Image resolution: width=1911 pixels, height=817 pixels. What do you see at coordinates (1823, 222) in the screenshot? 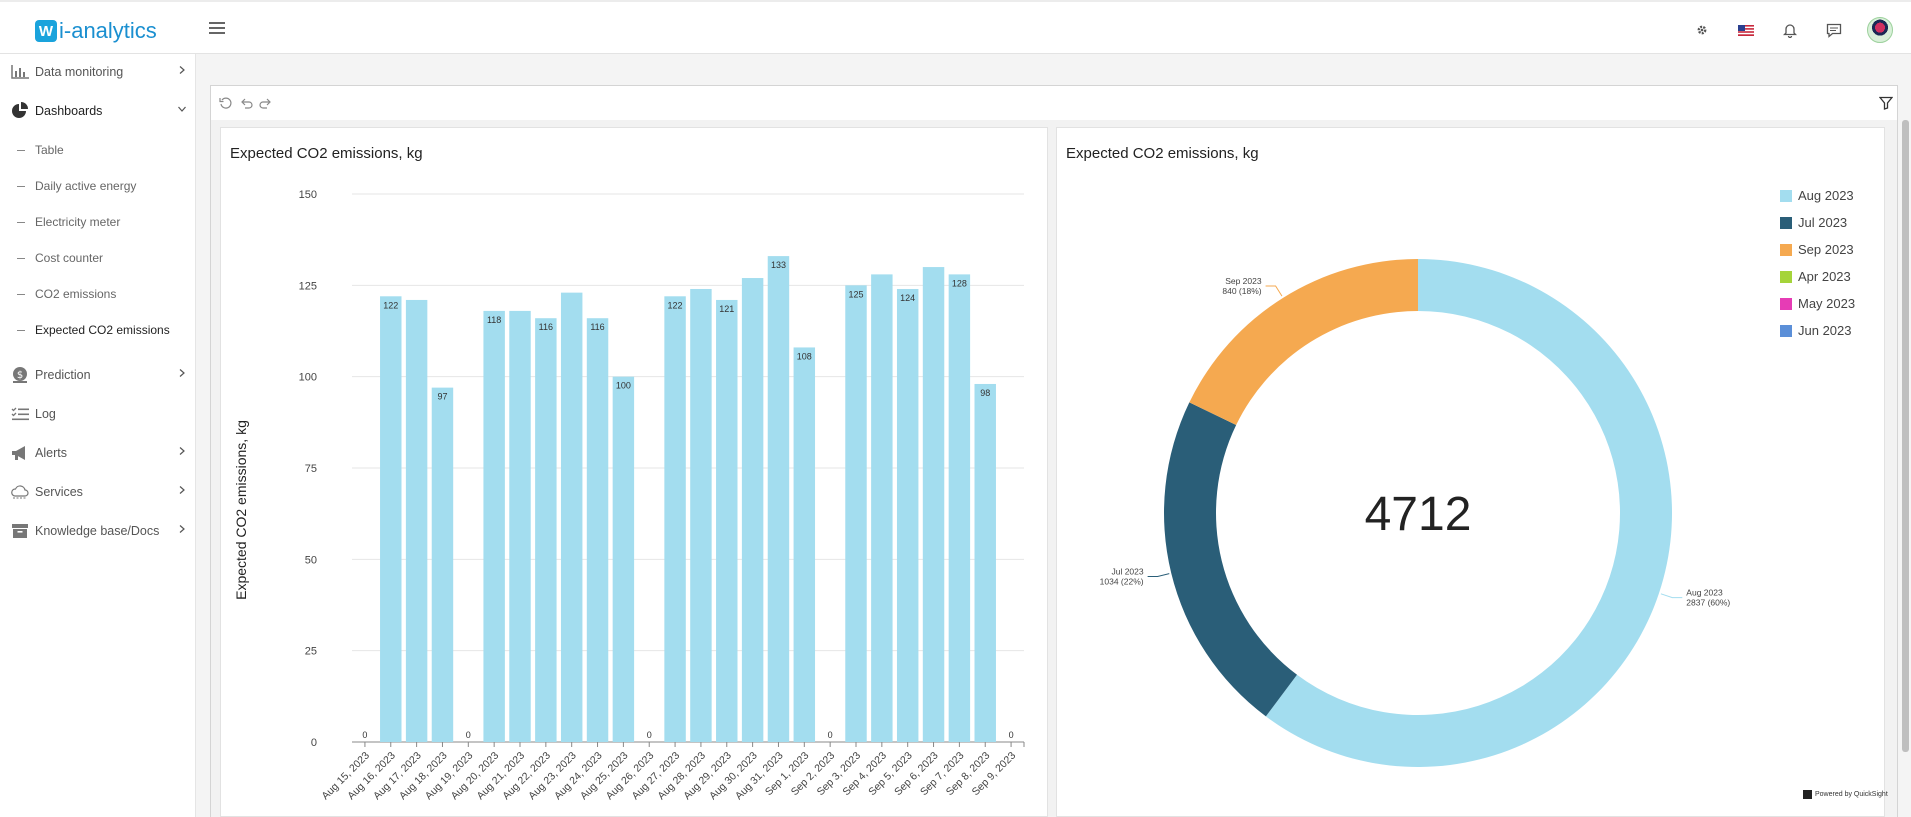
I see `legend-label: Jul 2023` at bounding box center [1823, 222].